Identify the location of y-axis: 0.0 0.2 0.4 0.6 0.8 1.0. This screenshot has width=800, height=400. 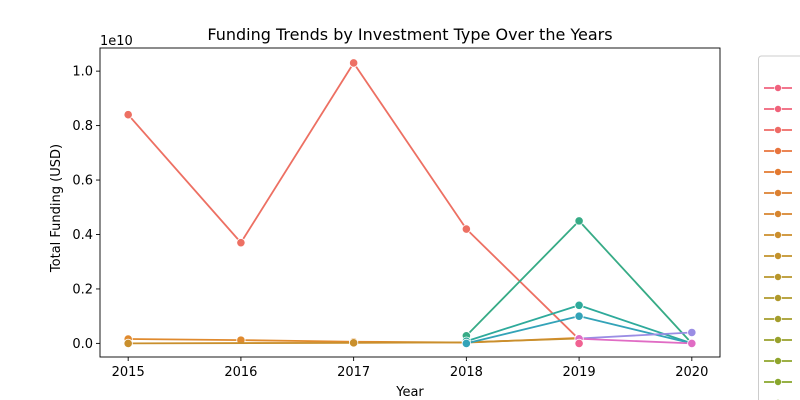
(86, 208).